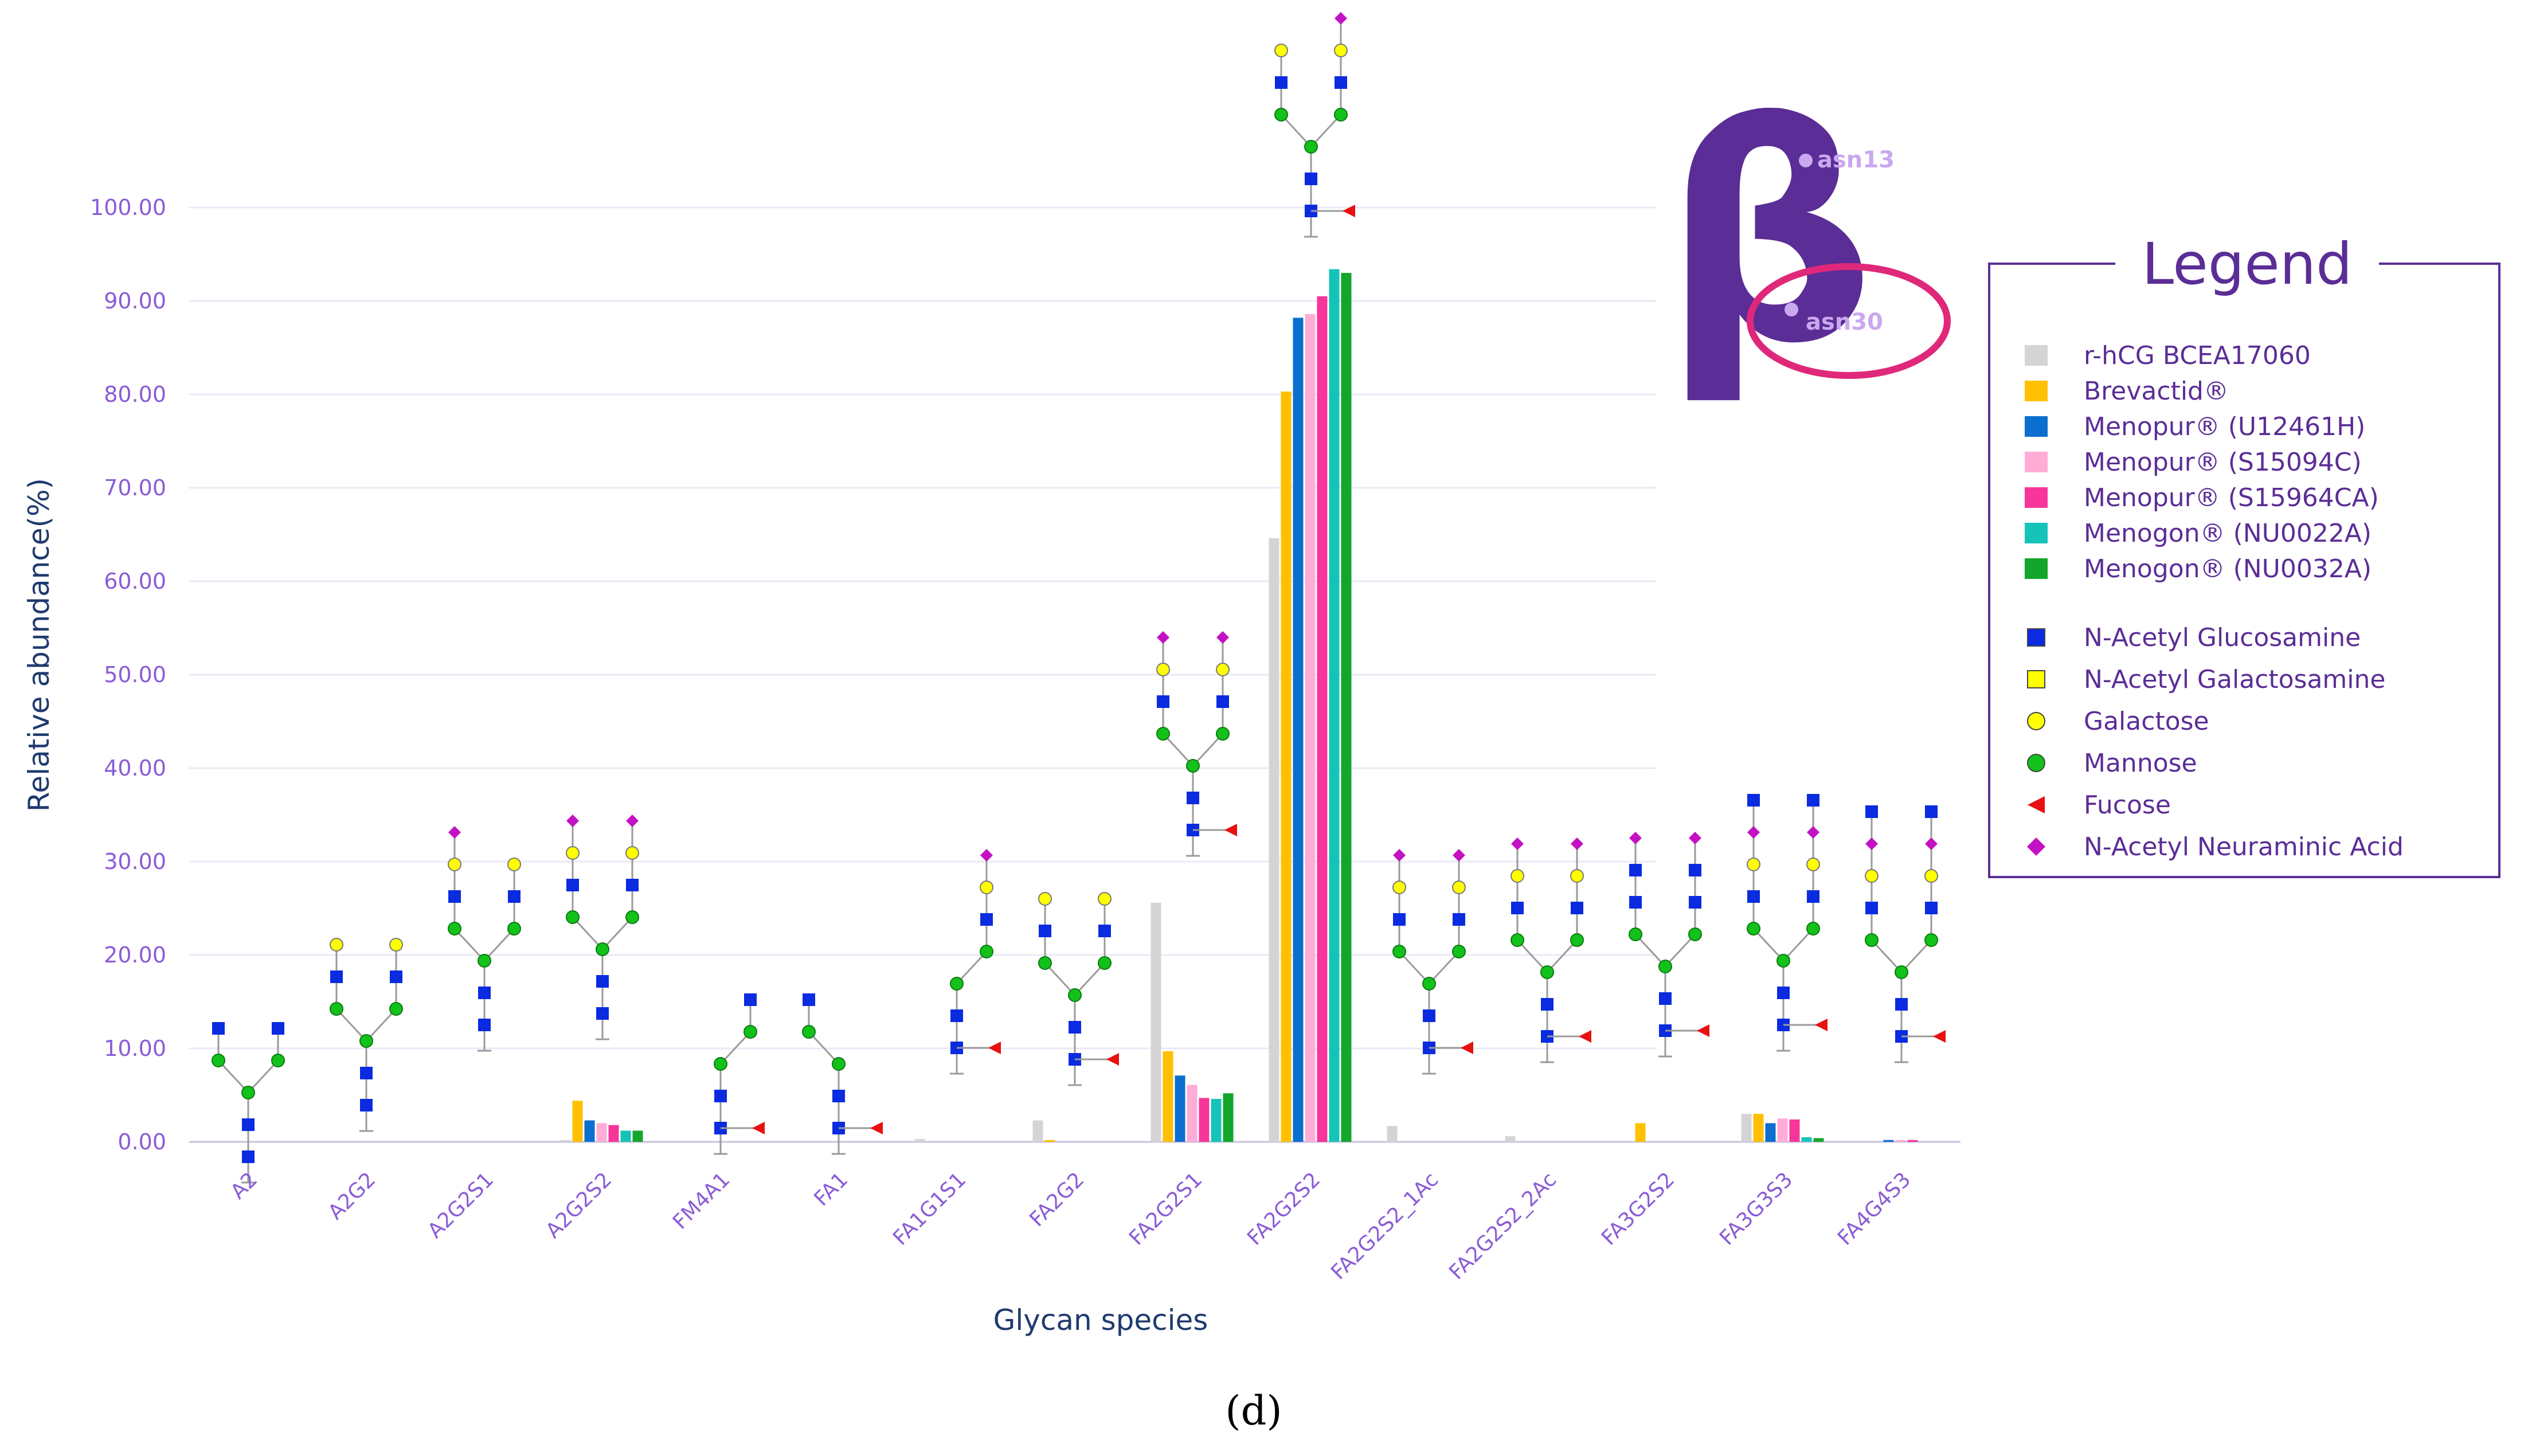  What do you see at coordinates (1806, 235) in the screenshot?
I see `beta-subunit-logo: β asn13 asn30` at bounding box center [1806, 235].